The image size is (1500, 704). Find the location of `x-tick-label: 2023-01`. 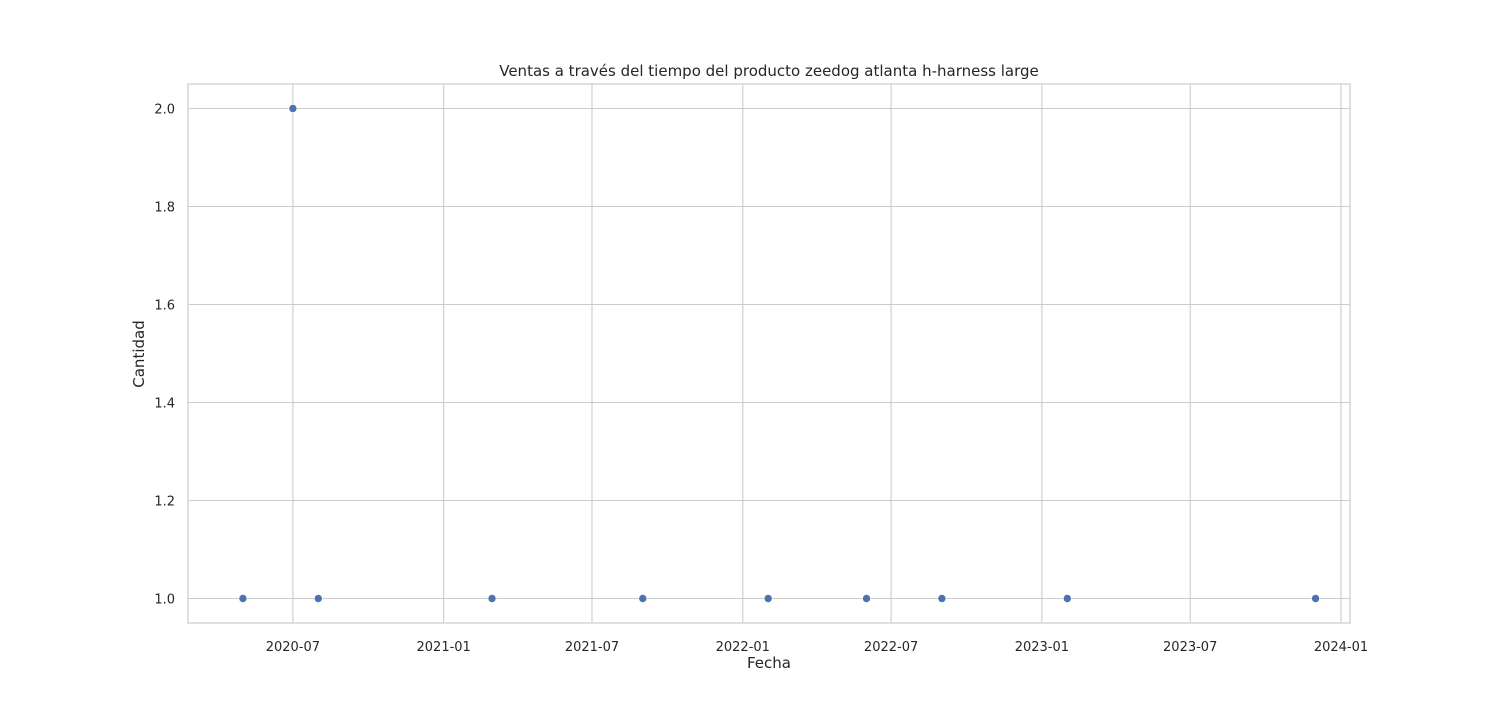

x-tick-label: 2023-01 is located at coordinates (1042, 647).